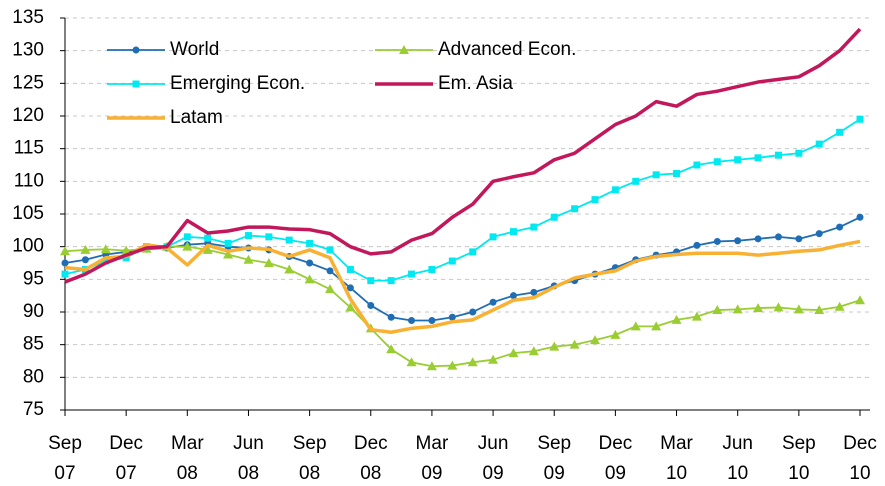 Image resolution: width=885 pixels, height=486 pixels. I want to click on x-tick-label: Jun 10, so click(737, 458).